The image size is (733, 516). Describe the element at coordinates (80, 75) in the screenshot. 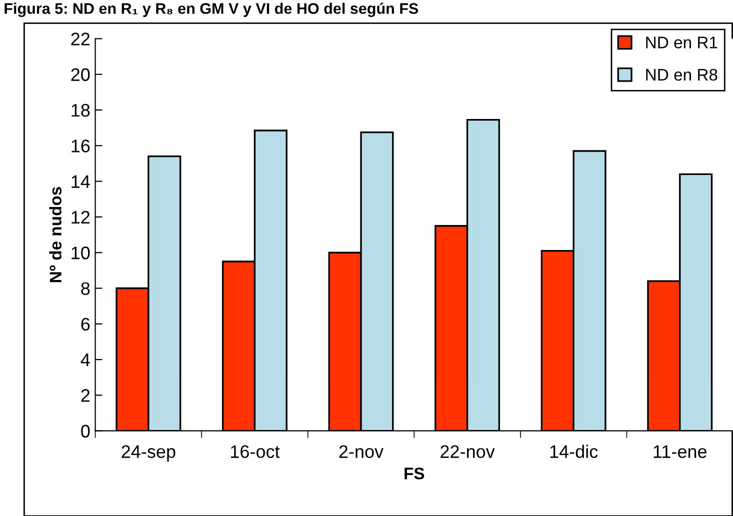

I see `y-tick-label: 20` at that location.